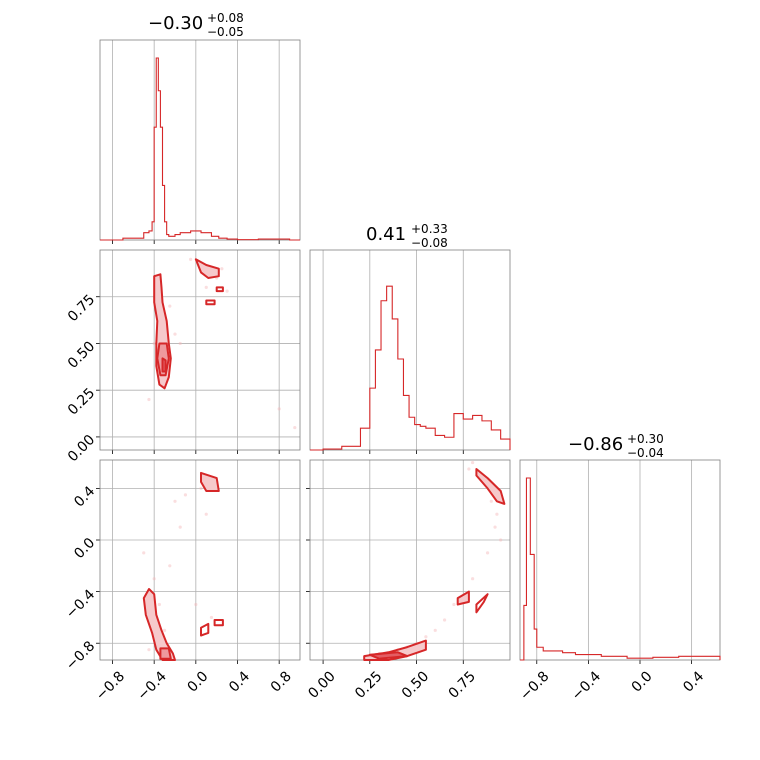 Image resolution: width=760 pixels, height=760 pixels. I want to click on contour-line-2-0-small, so click(205, 629).